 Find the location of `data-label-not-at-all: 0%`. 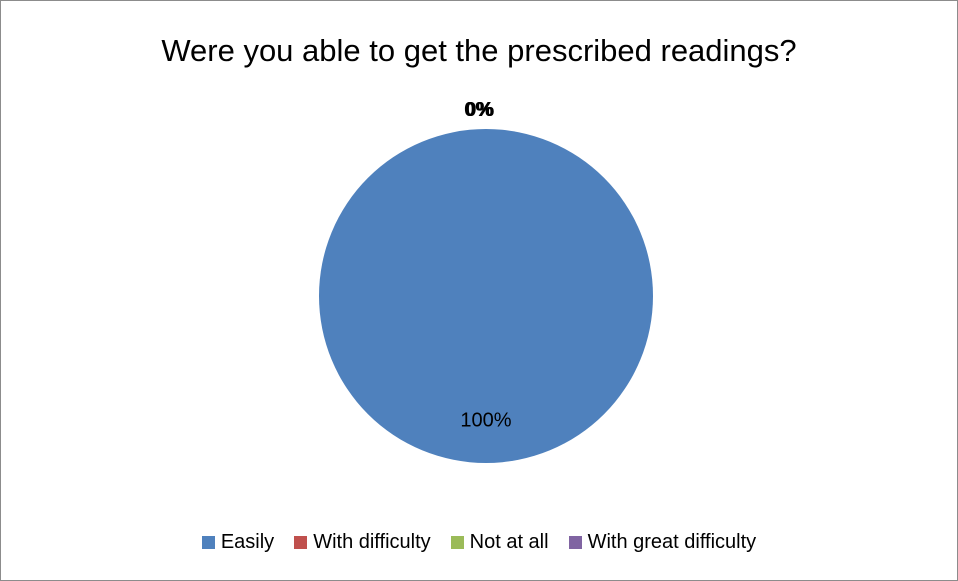

data-label-not-at-all: 0% is located at coordinates (479, 110).